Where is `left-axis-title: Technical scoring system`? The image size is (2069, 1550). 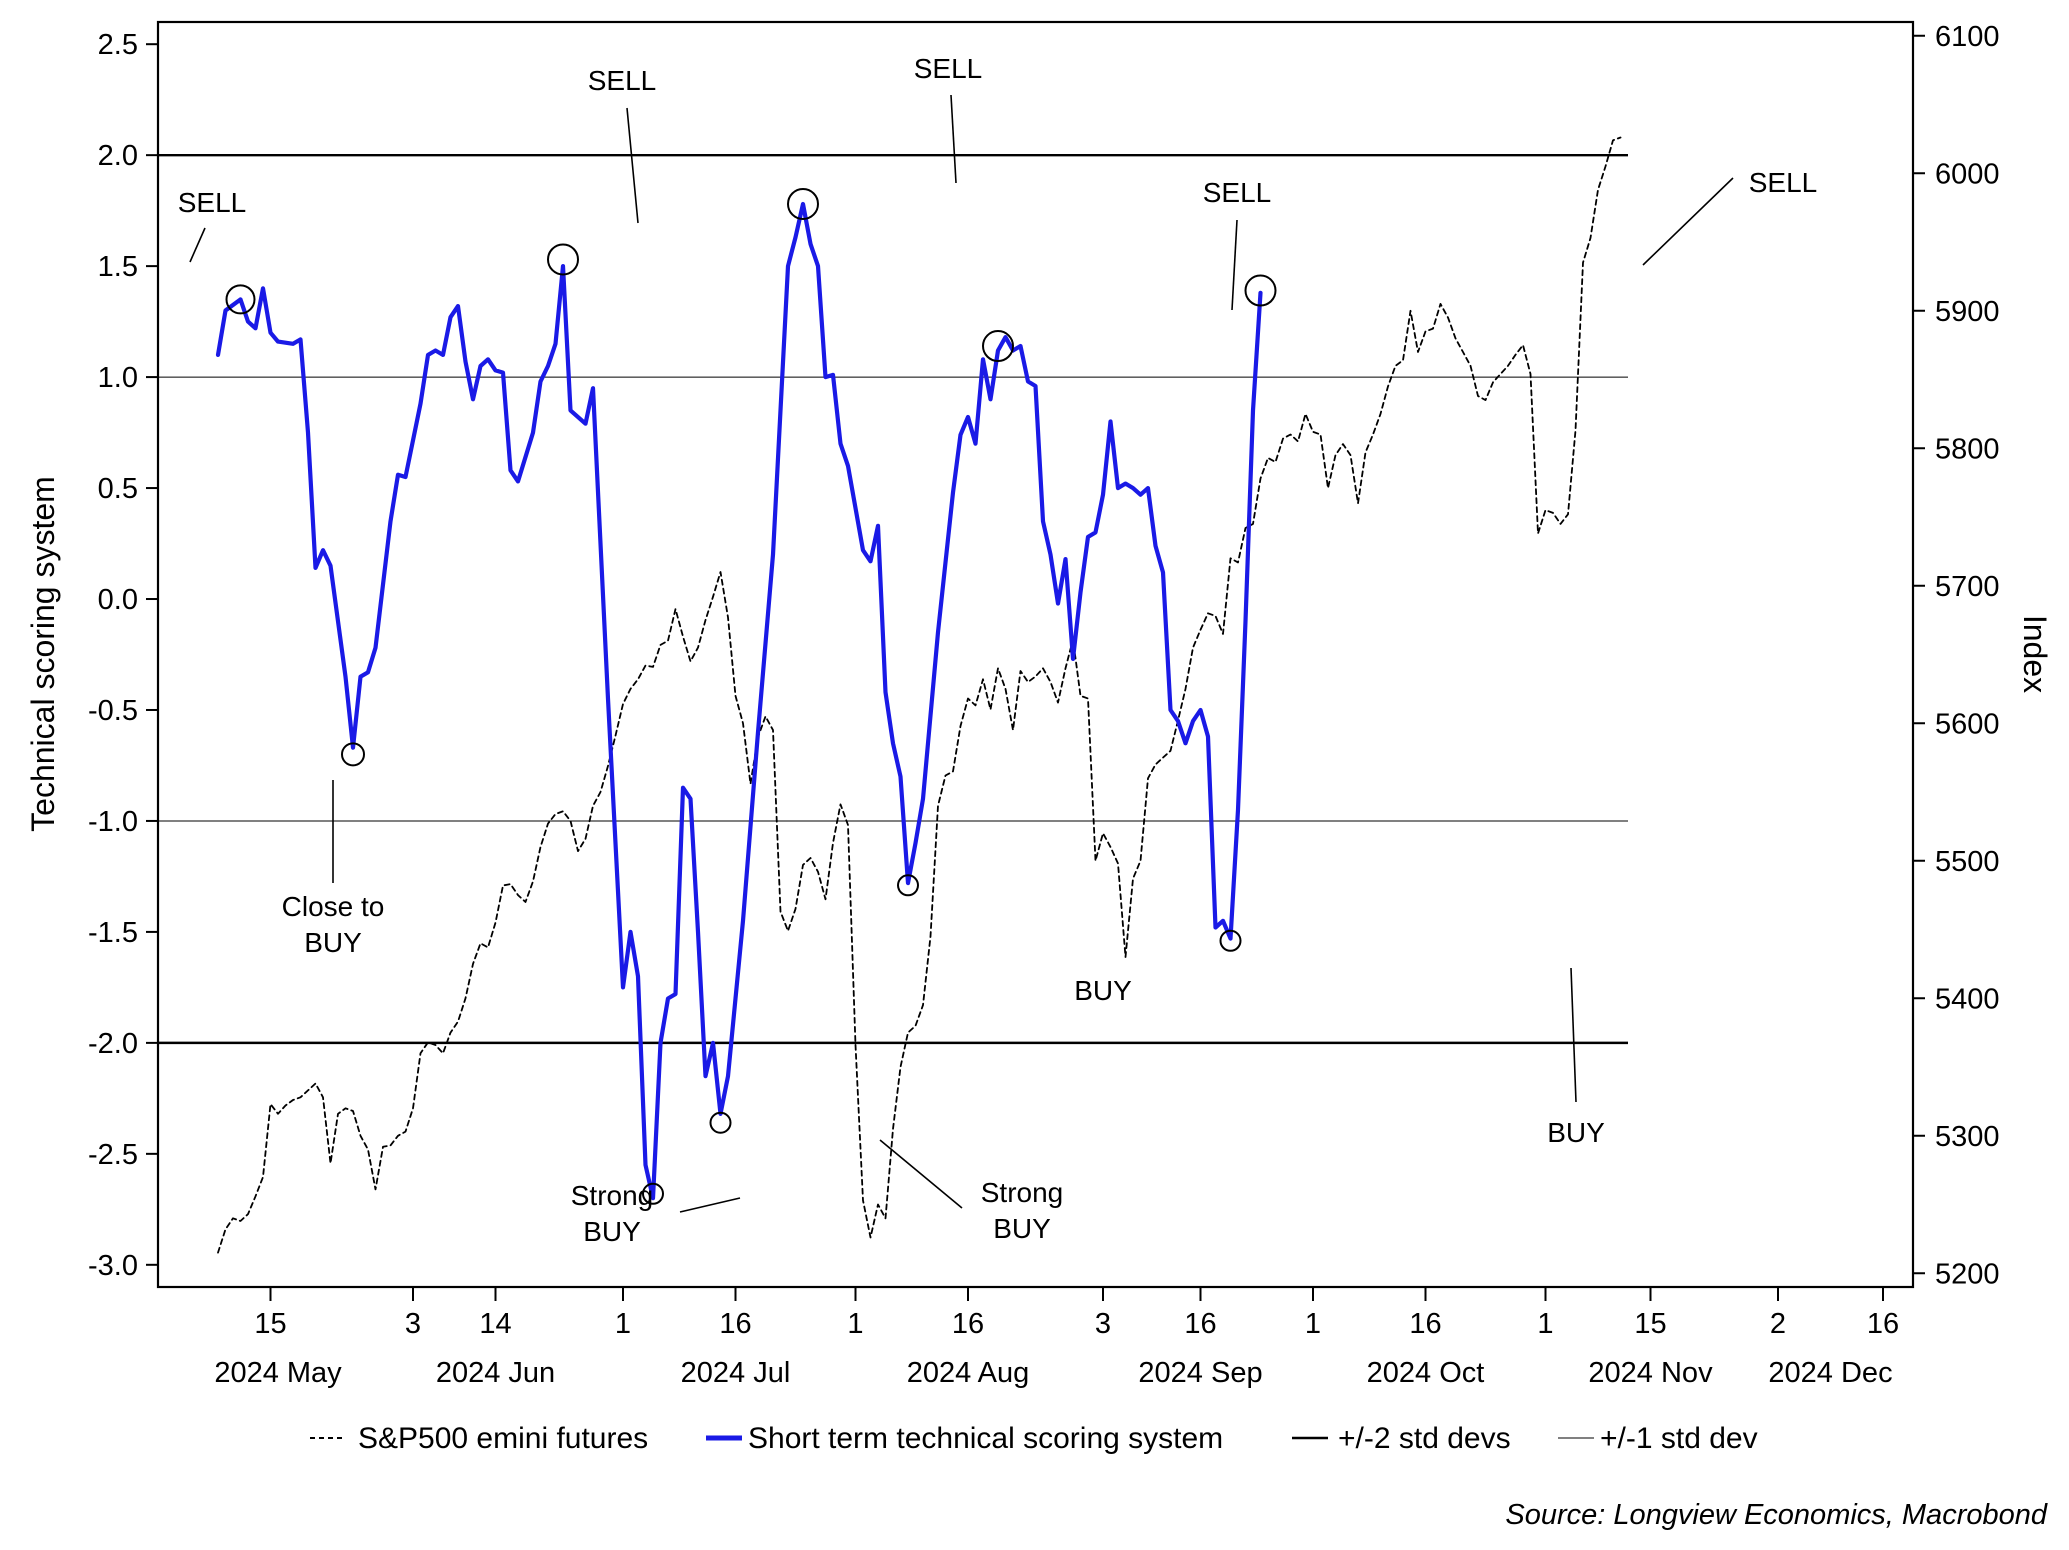 left-axis-title: Technical scoring system is located at coordinates (43, 654).